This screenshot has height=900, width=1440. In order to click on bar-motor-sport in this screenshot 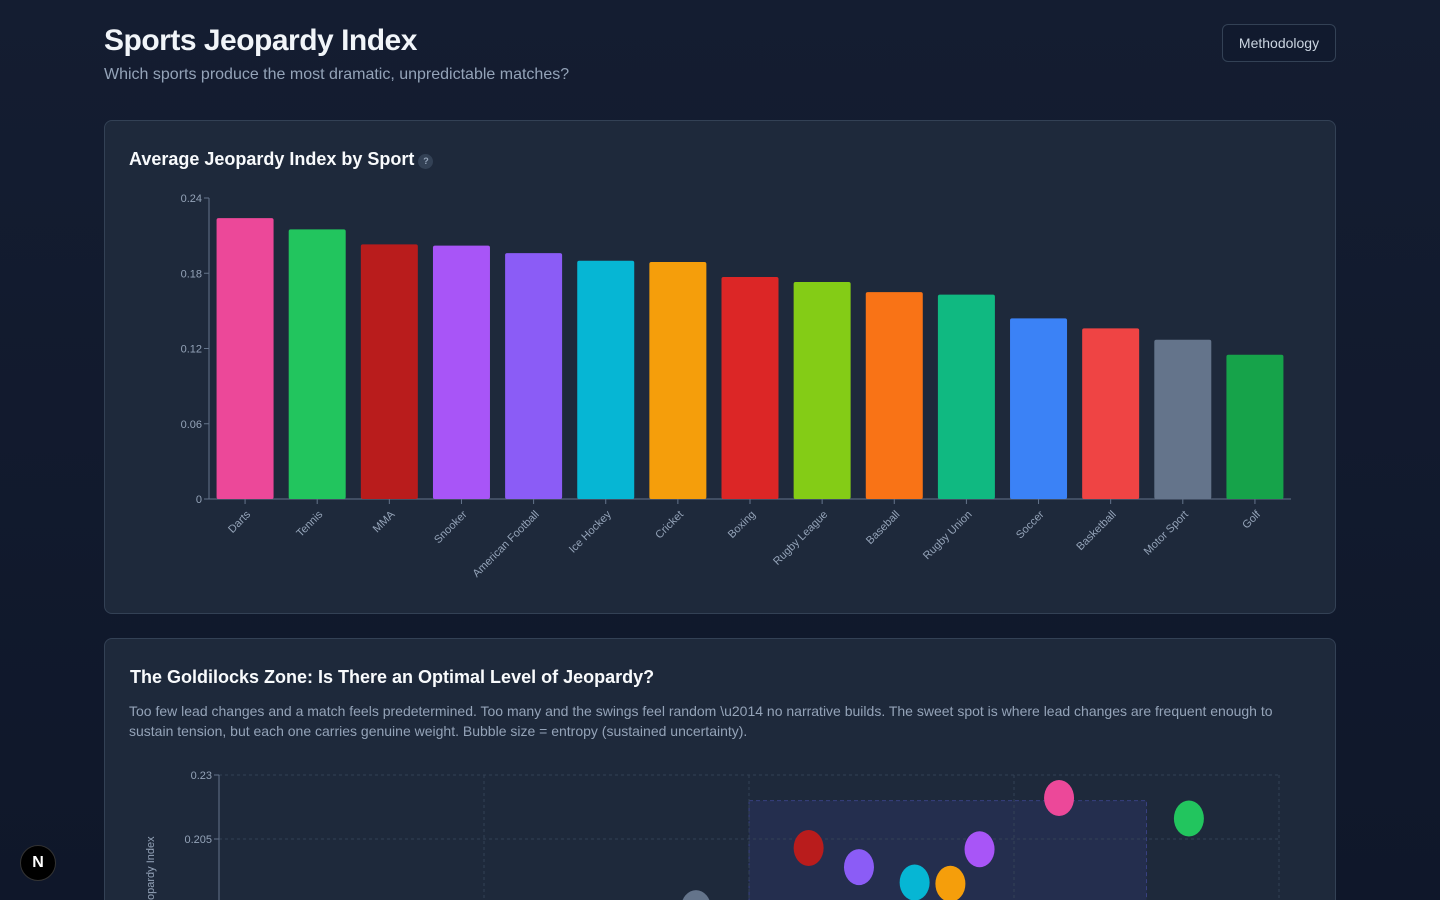, I will do `click(1183, 419)`.